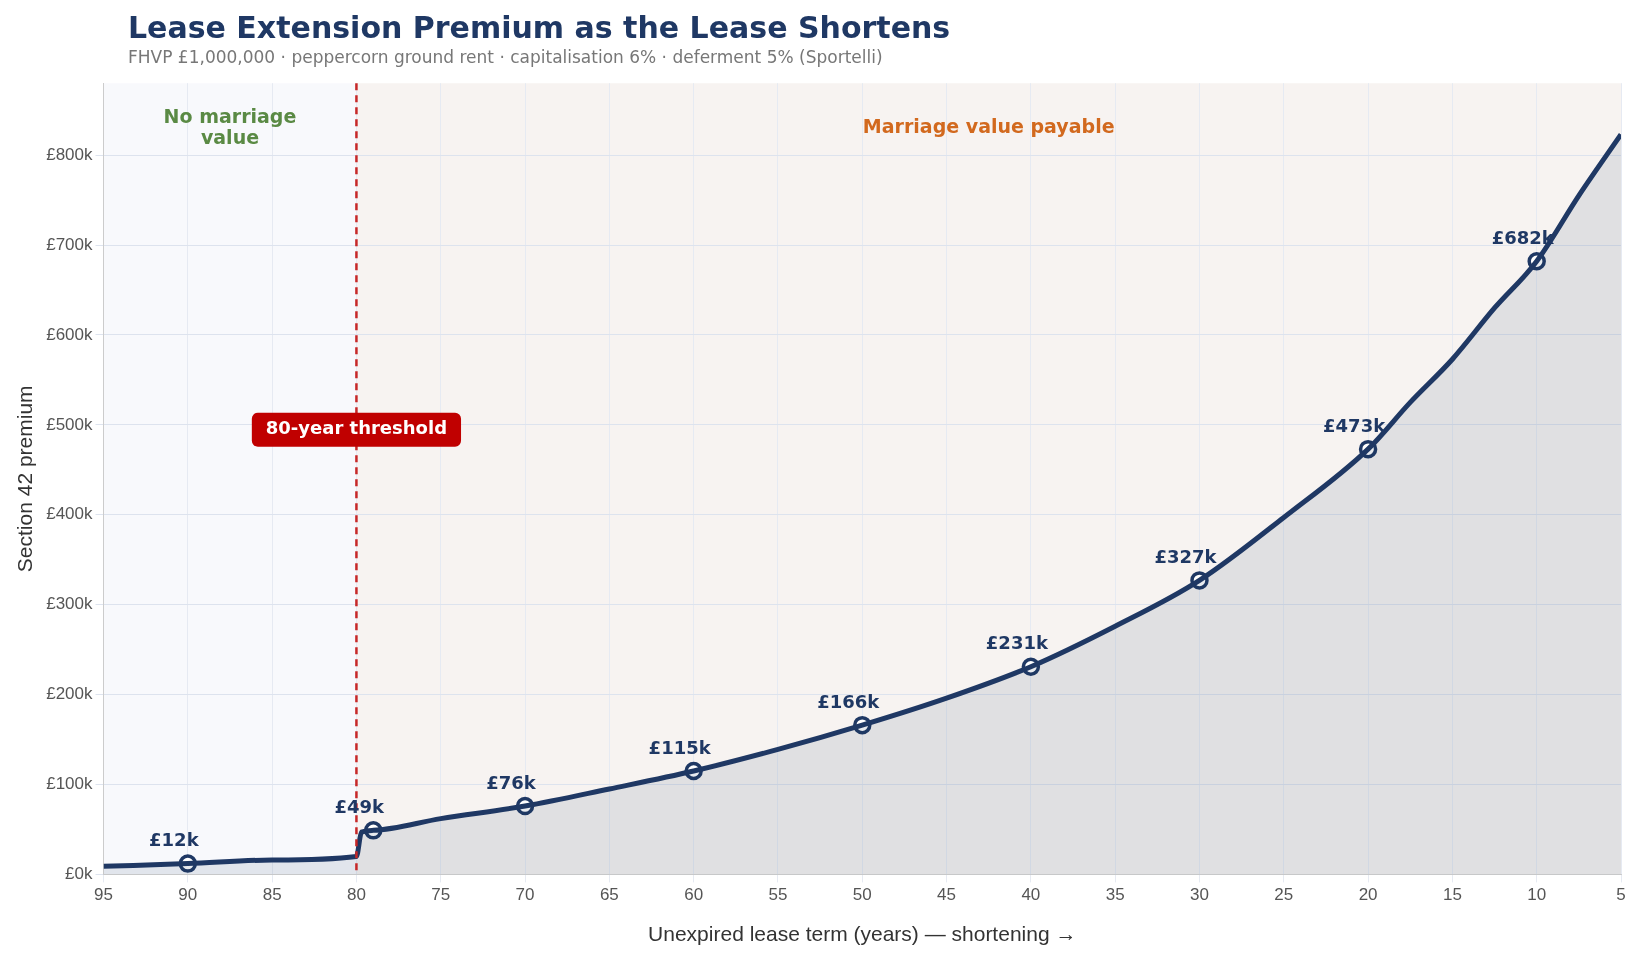 This screenshot has width=1635, height=960. Describe the element at coordinates (356, 428) in the screenshot. I see `ref-line-label: 80-year threshold` at that location.